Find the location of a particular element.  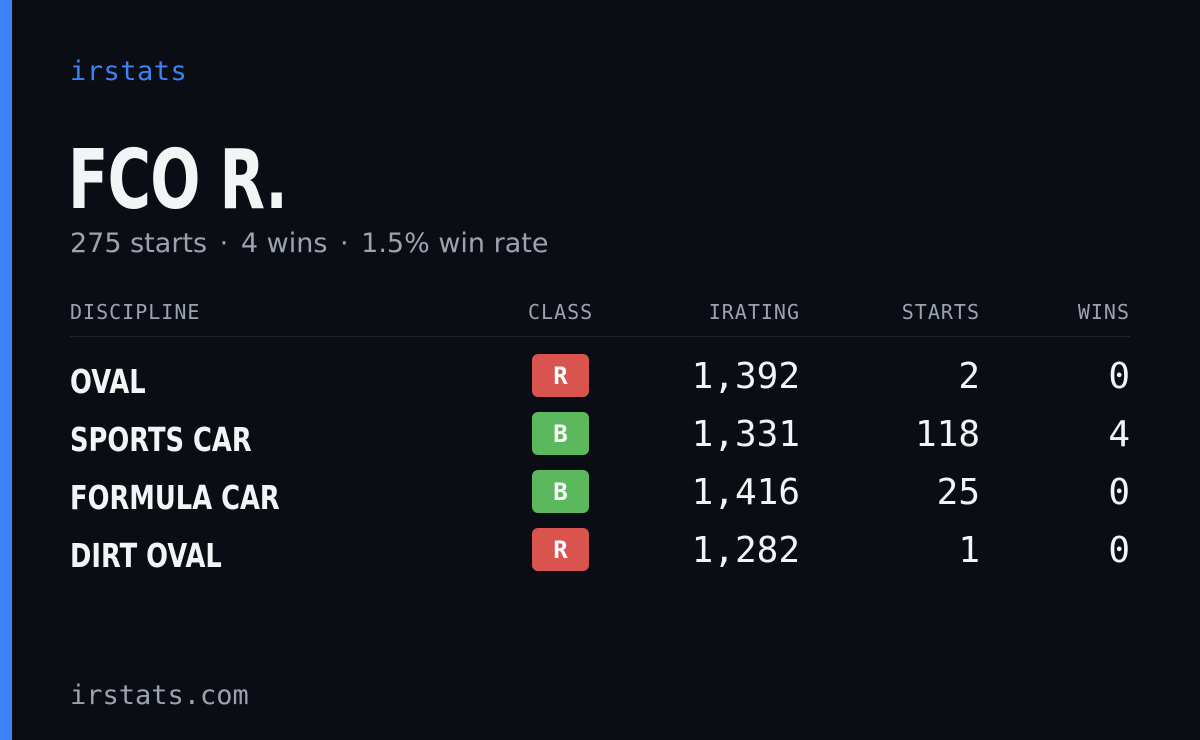

irating-value: 1,392 is located at coordinates (745, 376).